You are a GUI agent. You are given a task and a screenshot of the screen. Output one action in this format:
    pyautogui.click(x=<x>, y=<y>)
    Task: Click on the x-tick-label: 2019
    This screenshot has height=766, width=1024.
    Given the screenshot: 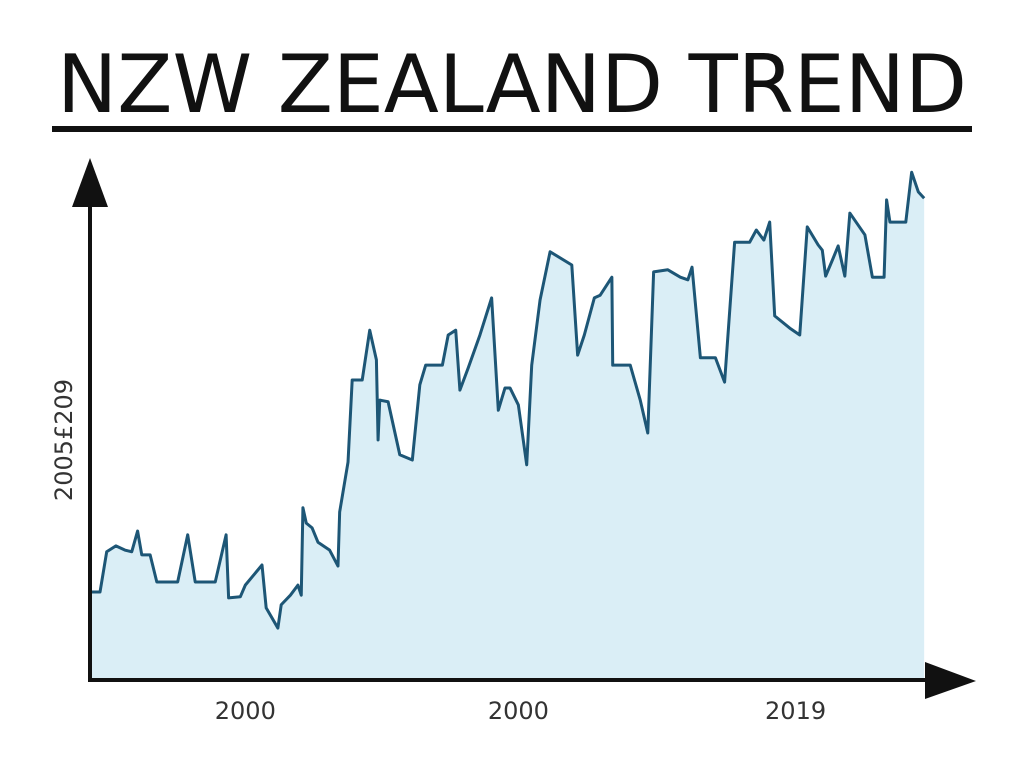 What is the action you would take?
    pyautogui.click(x=795, y=711)
    